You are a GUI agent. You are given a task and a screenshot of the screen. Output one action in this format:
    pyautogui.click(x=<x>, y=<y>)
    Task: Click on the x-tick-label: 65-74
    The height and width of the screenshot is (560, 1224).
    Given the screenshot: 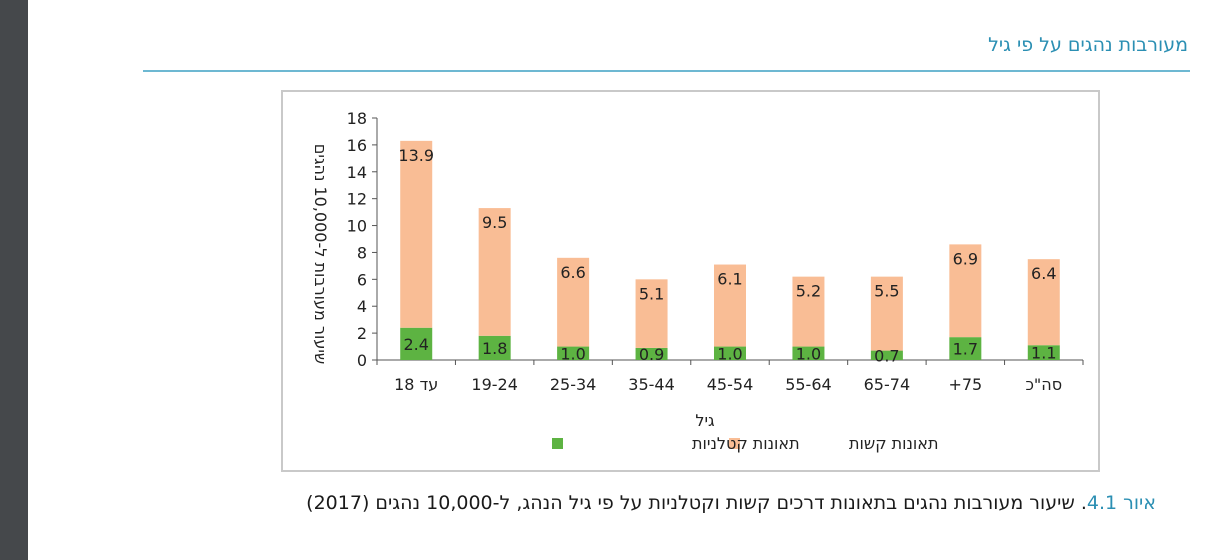 What is the action you would take?
    pyautogui.click(x=887, y=384)
    